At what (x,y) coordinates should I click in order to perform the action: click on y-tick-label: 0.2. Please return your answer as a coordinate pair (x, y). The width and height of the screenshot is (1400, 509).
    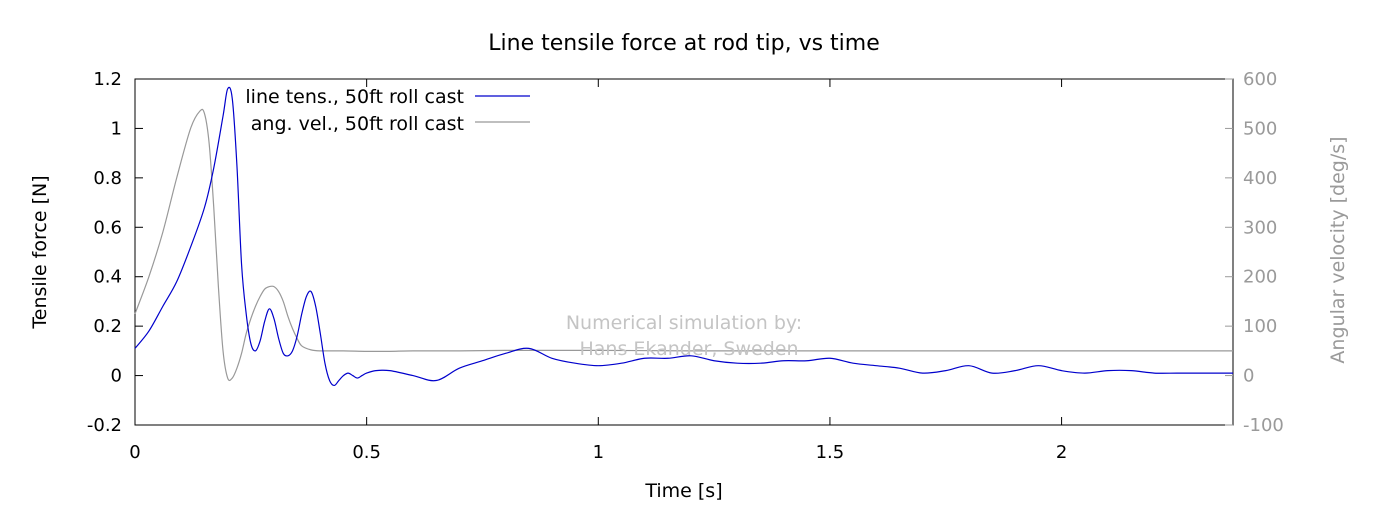
    Looking at the image, I should click on (107, 326).